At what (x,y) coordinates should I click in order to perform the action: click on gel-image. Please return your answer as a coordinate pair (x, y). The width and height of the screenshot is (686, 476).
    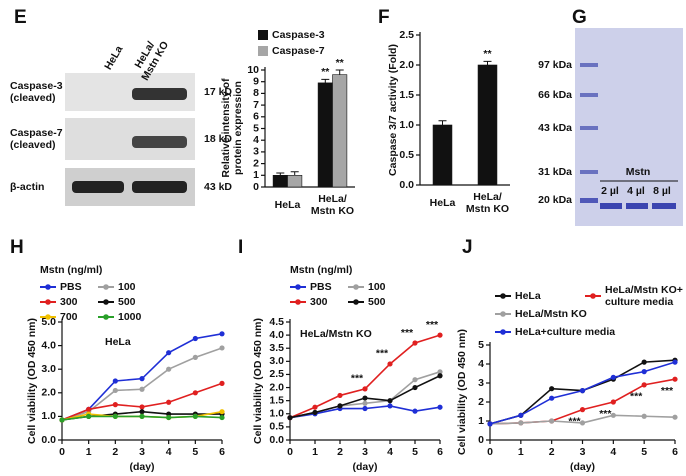
    Looking at the image, I should click on (629, 127).